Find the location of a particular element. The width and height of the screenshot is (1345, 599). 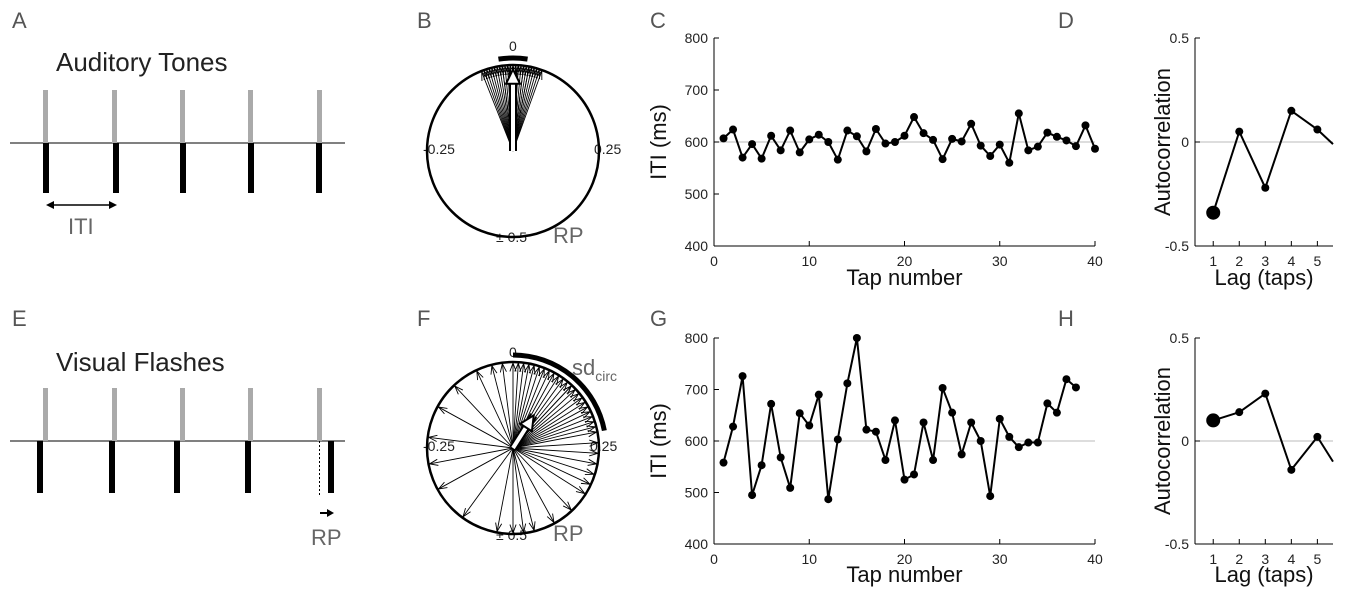

panel-f: F 0 -0.25 0.25 ± 0.5 RP sdcirc is located at coordinates (517, 426).